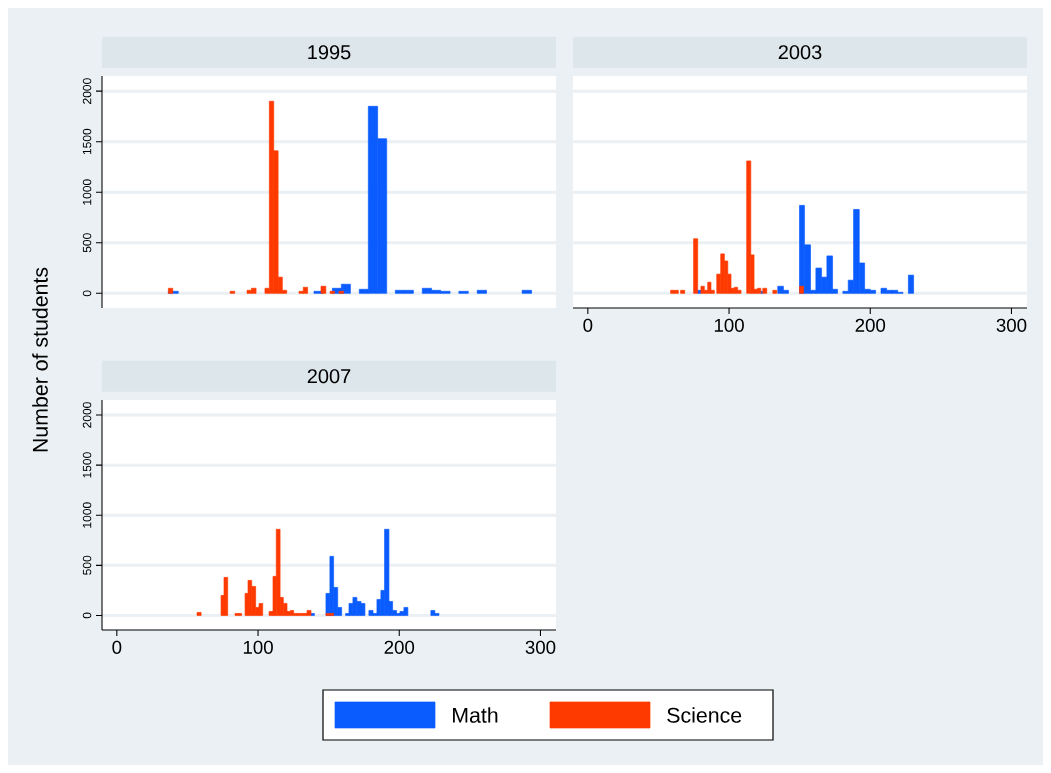 Image resolution: width=1051 pixels, height=773 pixels. Describe the element at coordinates (475, 715) in the screenshot. I see `legend-label: Math` at that location.